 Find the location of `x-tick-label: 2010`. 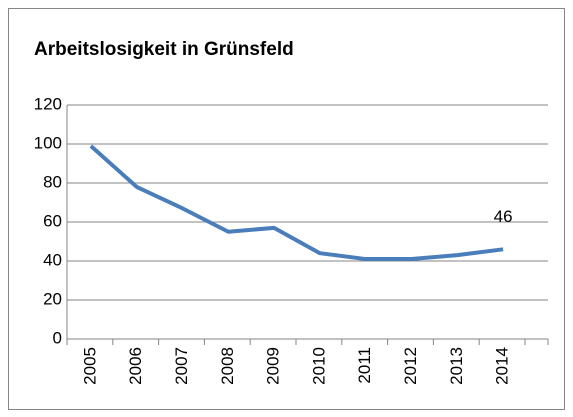

x-tick-label: 2010 is located at coordinates (318, 366).